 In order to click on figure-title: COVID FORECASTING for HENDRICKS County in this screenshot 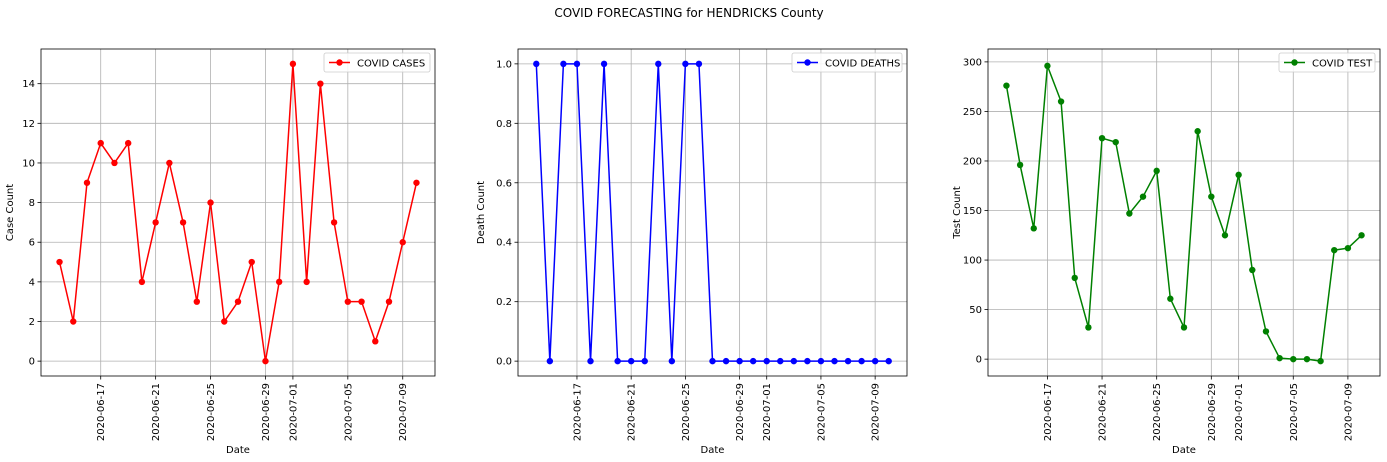, I will do `click(688, 13)`.